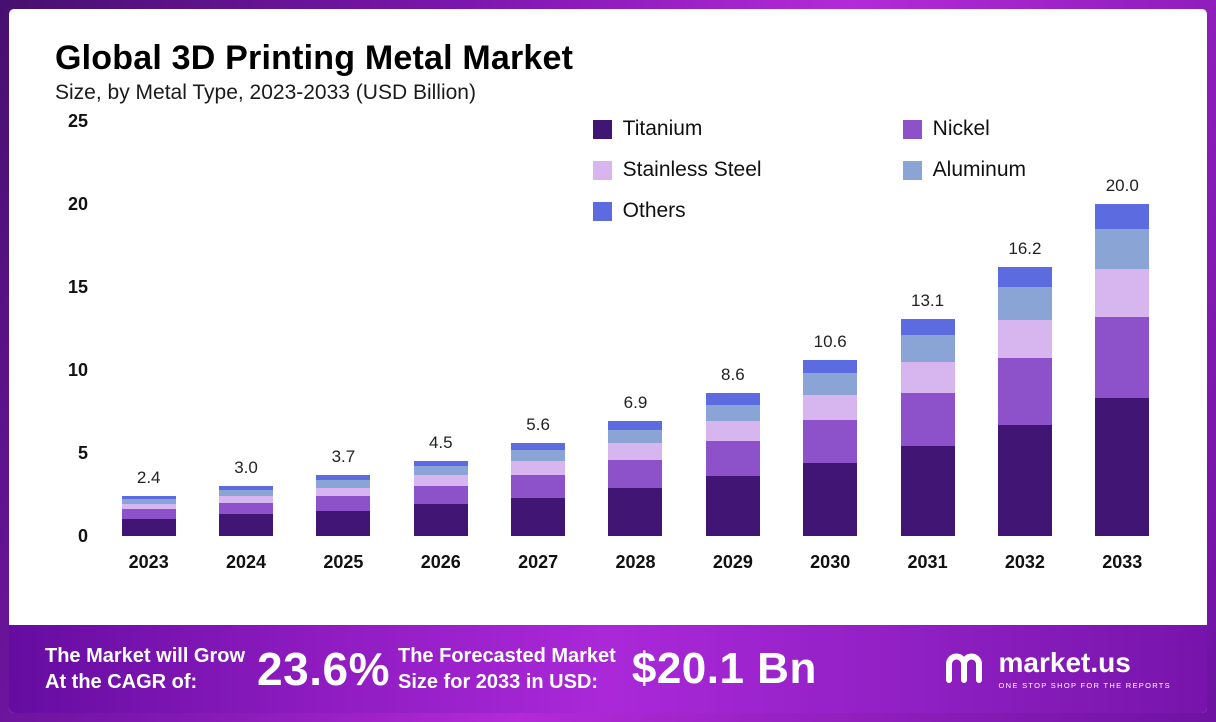 The width and height of the screenshot is (1216, 722). Describe the element at coordinates (537, 328) in the screenshot. I see `bar-2027: 5.6` at that location.